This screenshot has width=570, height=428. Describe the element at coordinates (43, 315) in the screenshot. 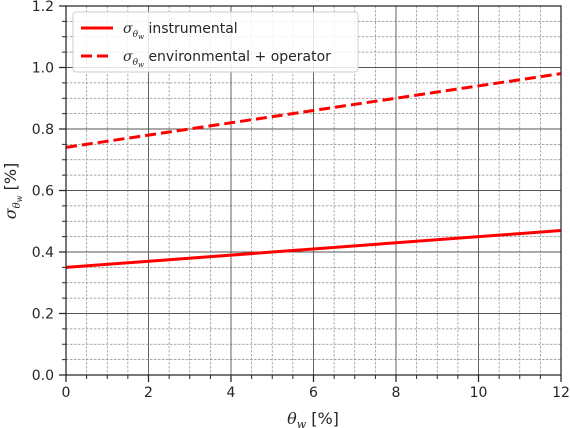

I see `y-tick-label: 0.2` at that location.